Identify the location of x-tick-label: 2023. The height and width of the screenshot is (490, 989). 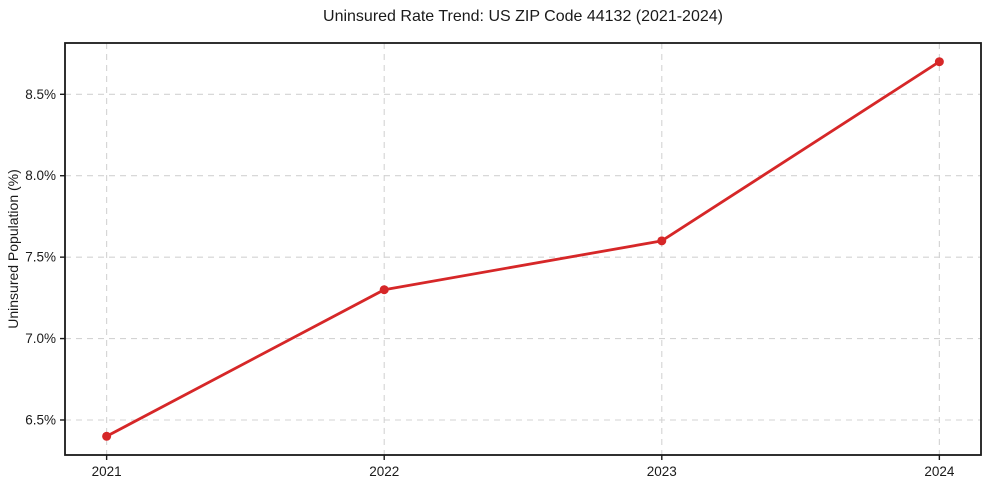
(662, 471).